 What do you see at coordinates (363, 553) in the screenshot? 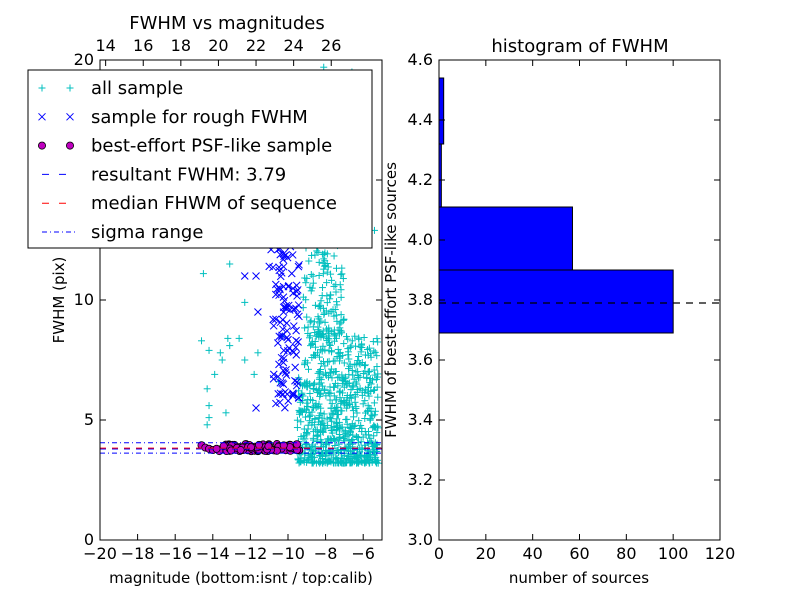
I see `x-tick-label: −6` at bounding box center [363, 553].